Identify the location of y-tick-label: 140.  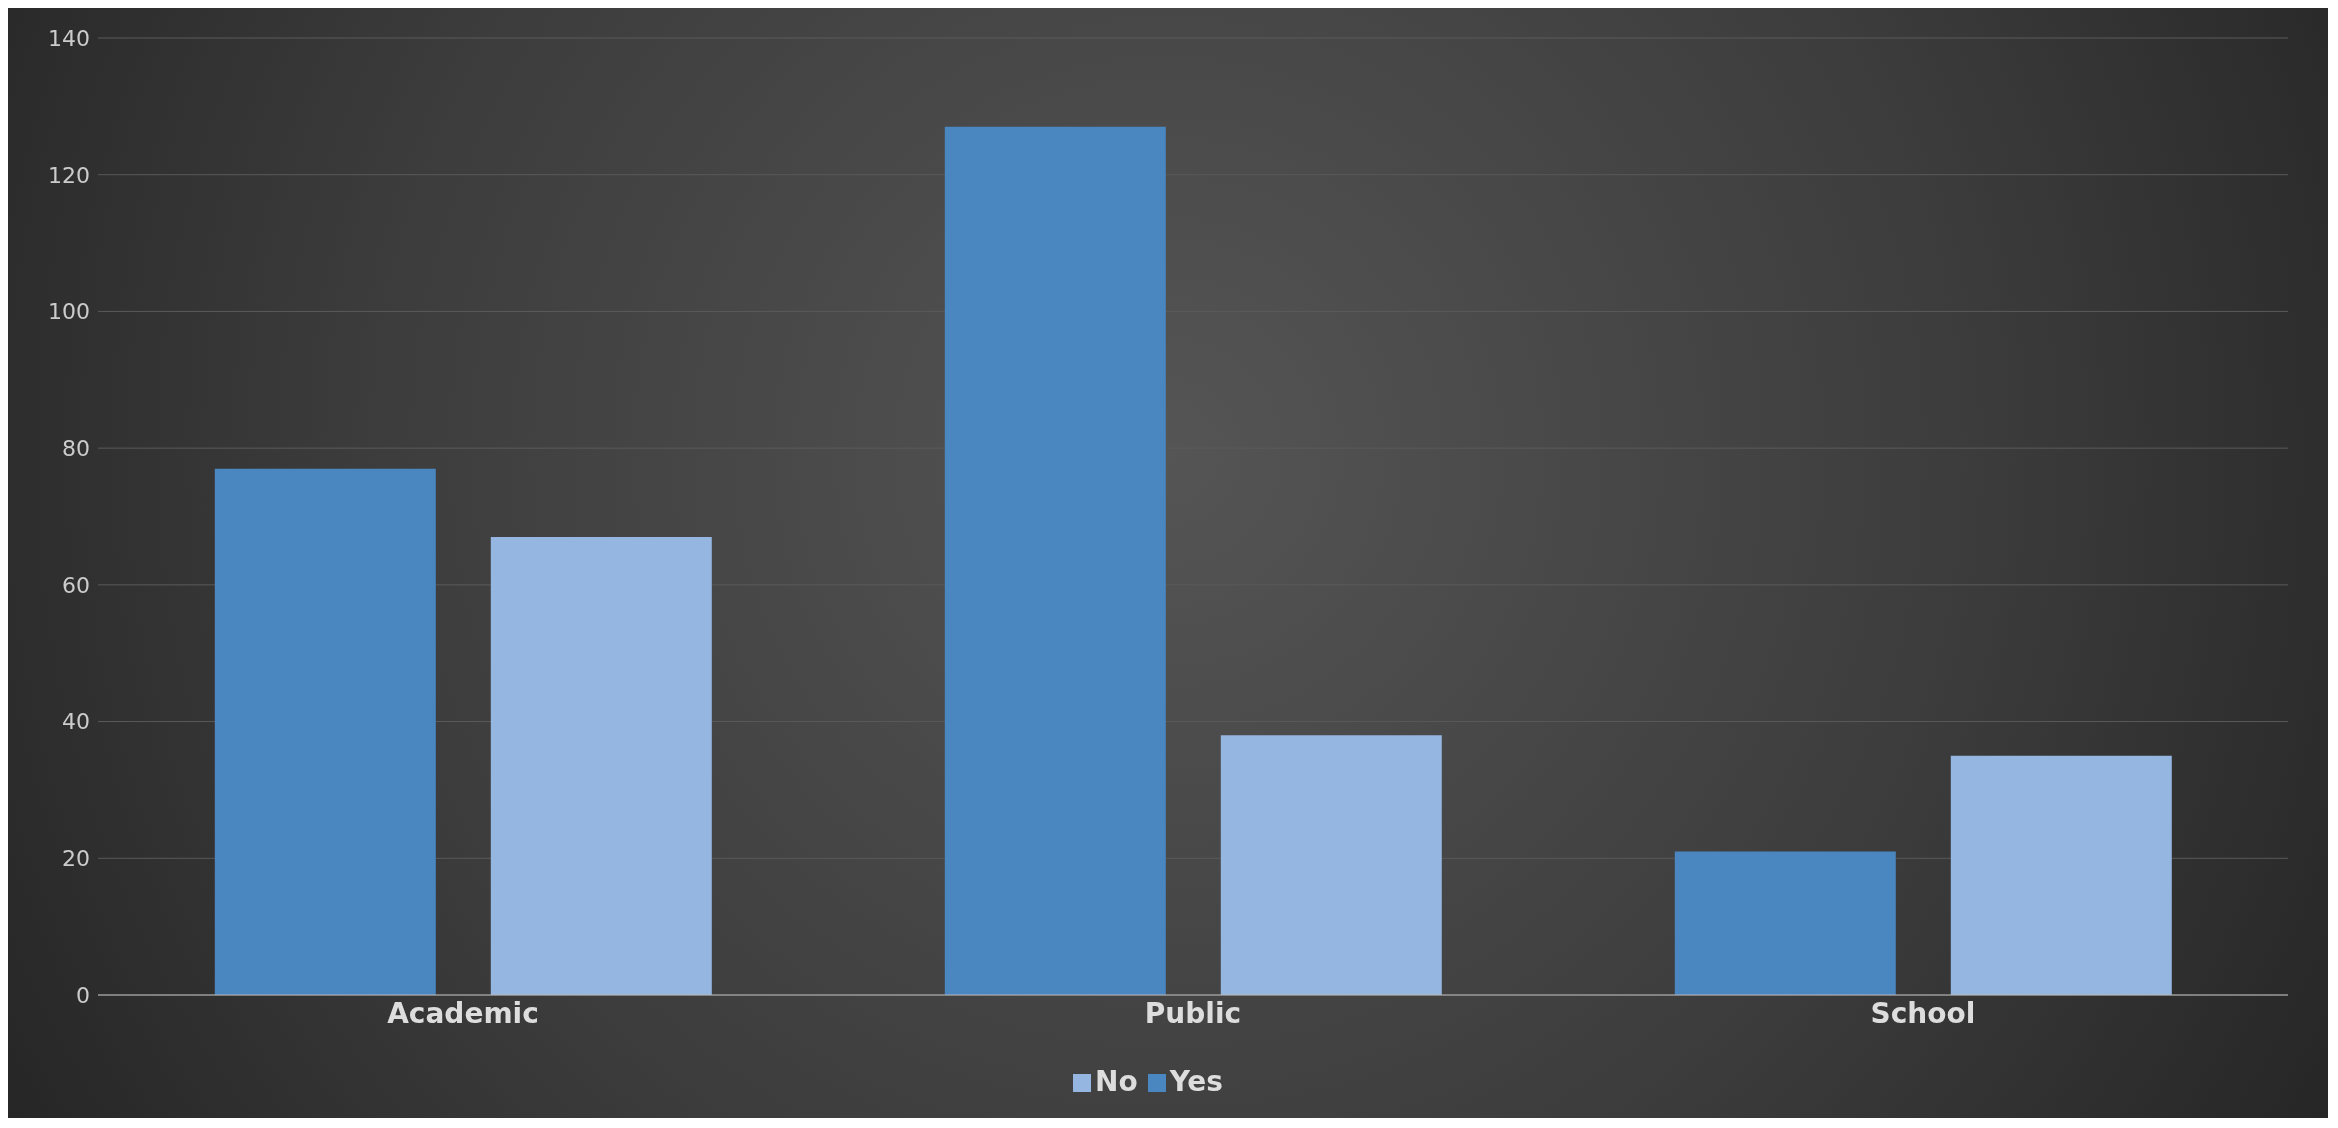
(69, 38).